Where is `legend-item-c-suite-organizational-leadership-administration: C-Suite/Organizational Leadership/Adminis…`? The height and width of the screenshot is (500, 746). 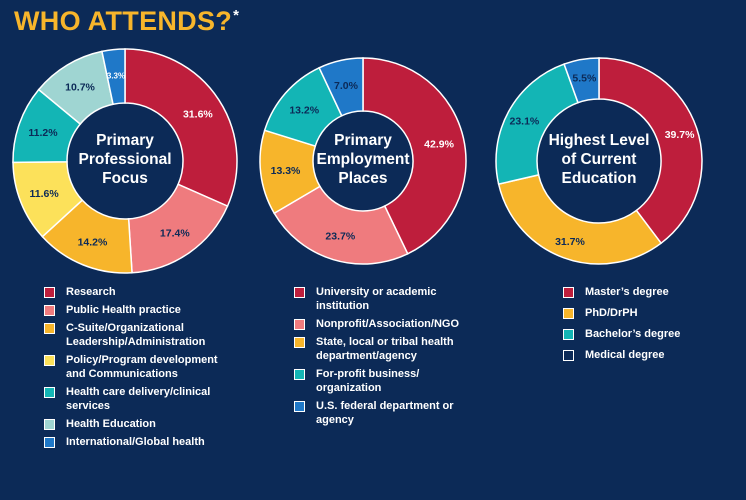 legend-item-c-suite-organizational-leadership-administration: C-Suite/Organizational Leadership/Adminis… is located at coordinates (159, 335).